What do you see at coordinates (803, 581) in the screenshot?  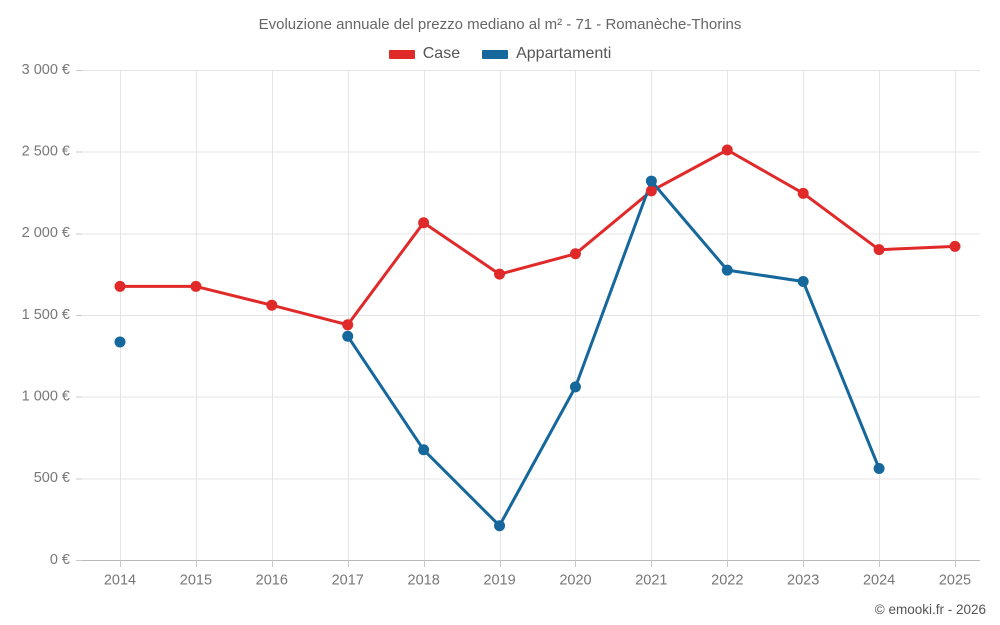 I see `x-axis-tick-label: 2023` at bounding box center [803, 581].